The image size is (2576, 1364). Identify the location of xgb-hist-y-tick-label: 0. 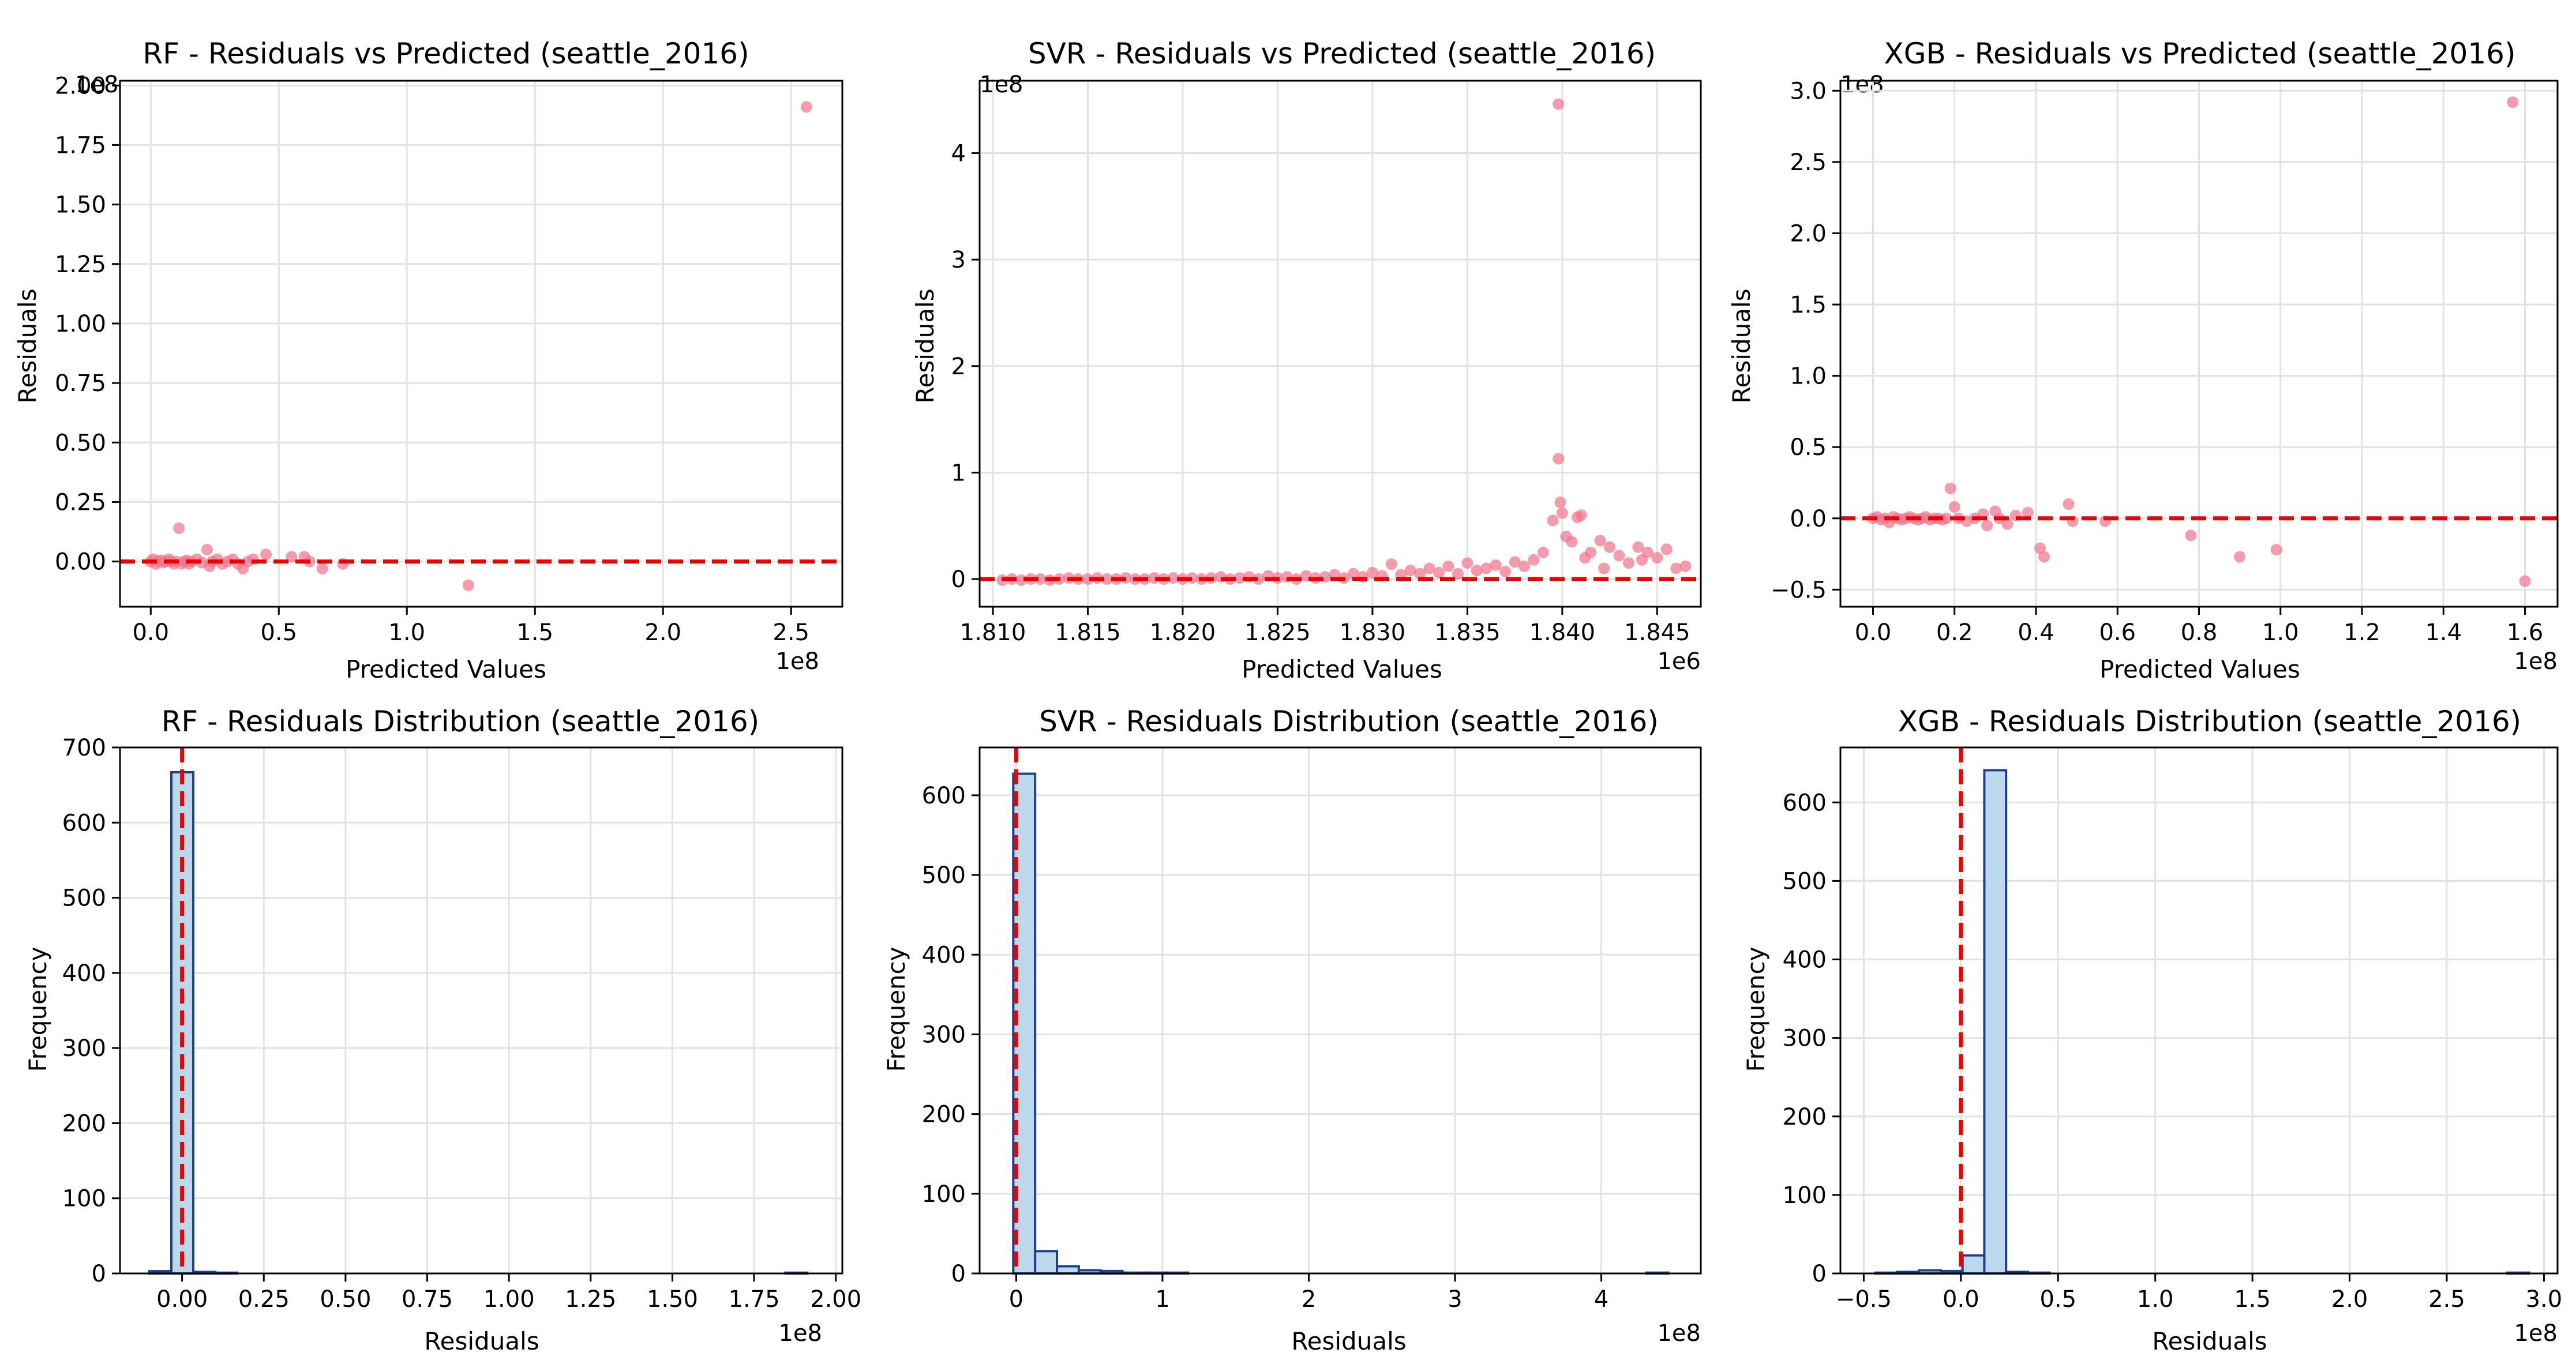
(1819, 1274).